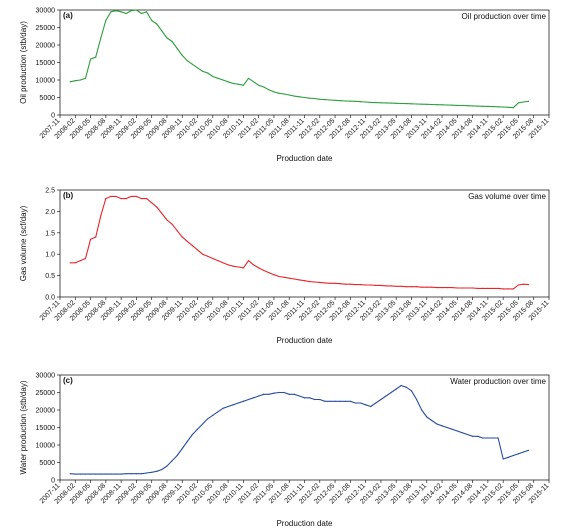  What do you see at coordinates (50, 233) in the screenshot?
I see `y-tick-label: 1.5` at bounding box center [50, 233].